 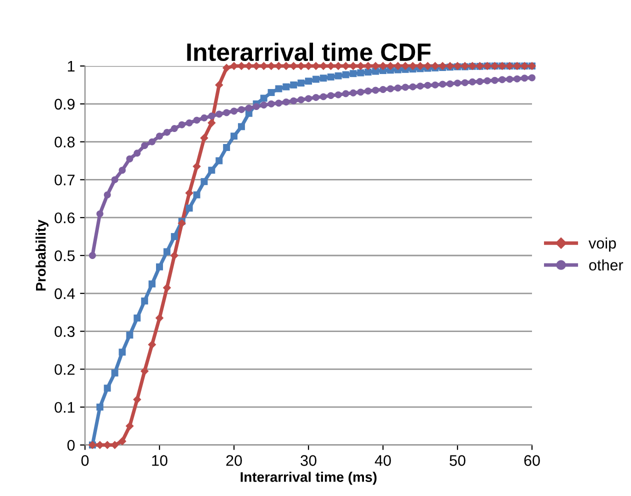 What do you see at coordinates (64, 180) in the screenshot?
I see `y-tick-label: 0.7` at bounding box center [64, 180].